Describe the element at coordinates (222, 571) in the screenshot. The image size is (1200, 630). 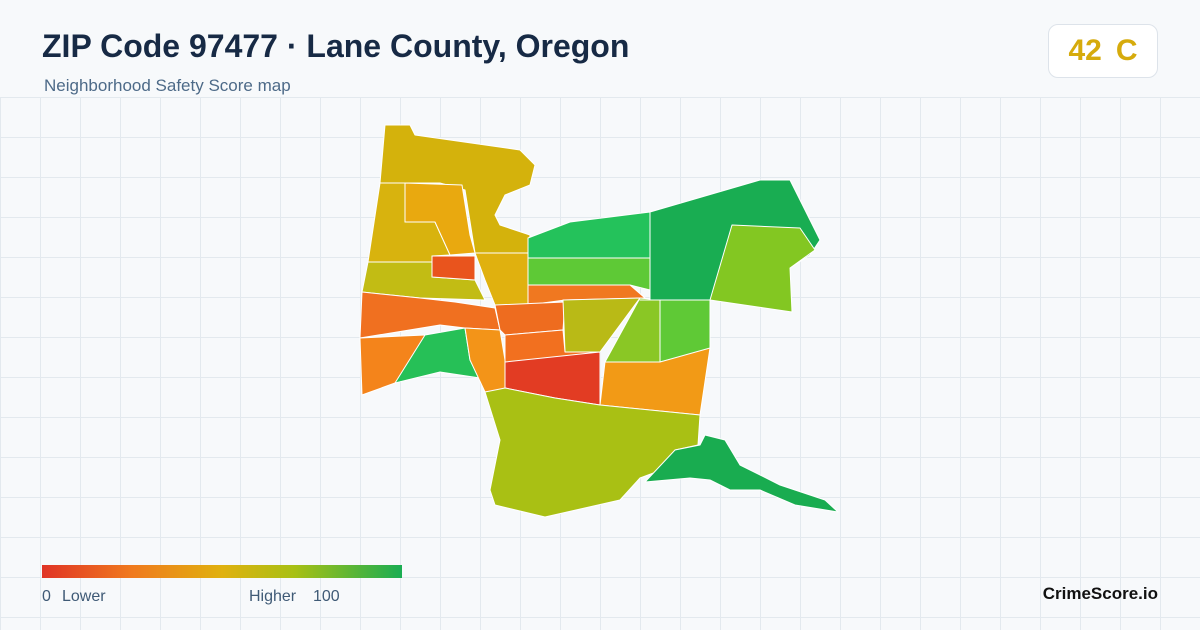
I see `legend-gradient` at that location.